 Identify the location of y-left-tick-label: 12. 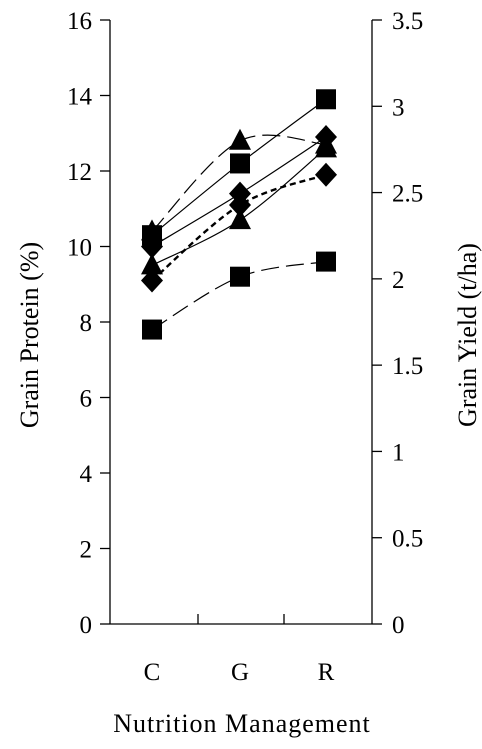
(79, 172).